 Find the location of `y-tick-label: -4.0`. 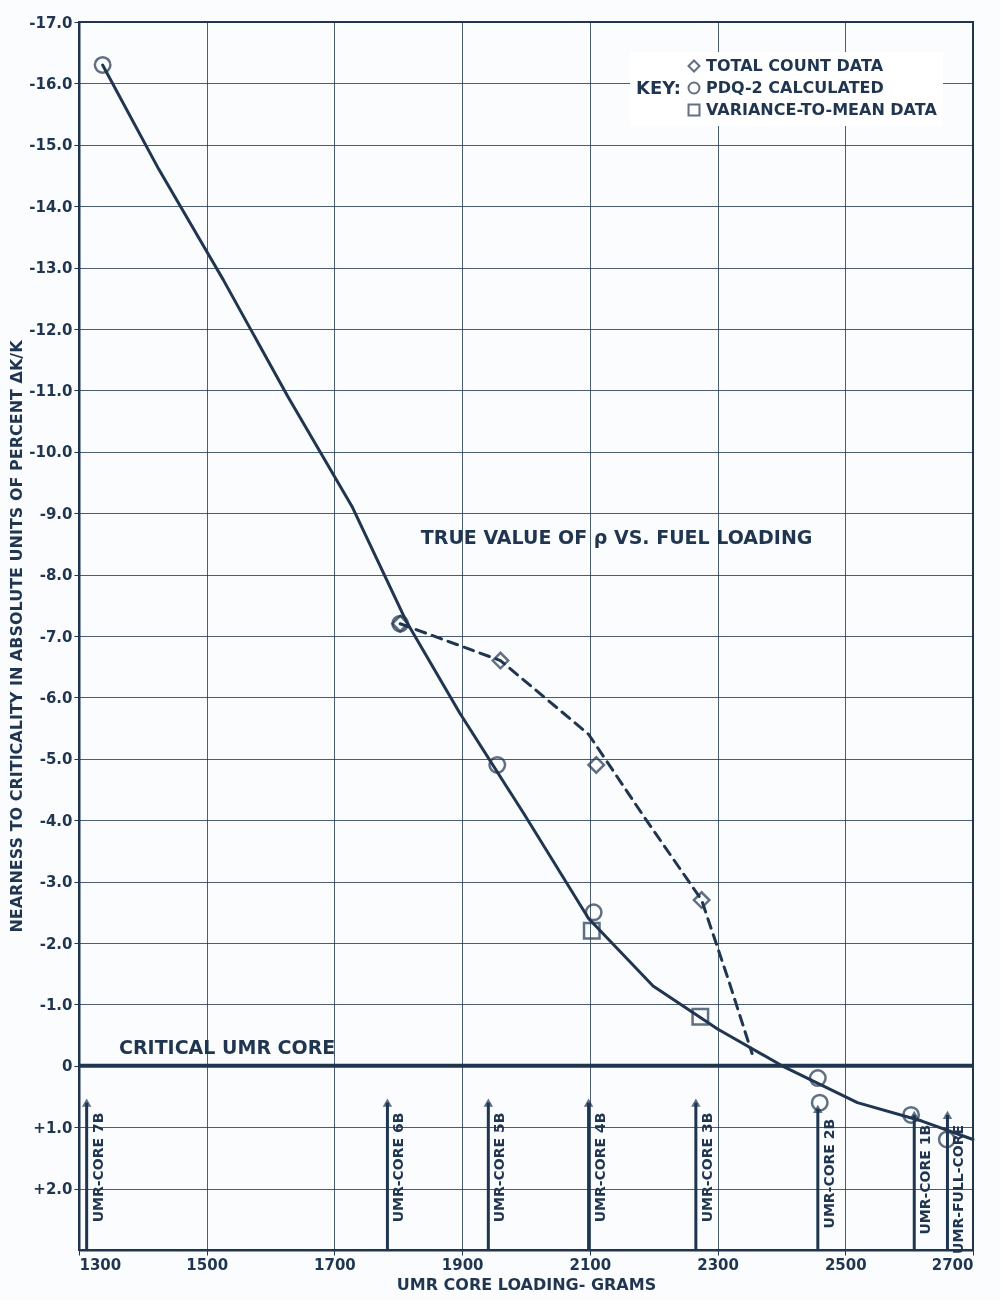

y-tick-label: -4.0 is located at coordinates (56, 820).